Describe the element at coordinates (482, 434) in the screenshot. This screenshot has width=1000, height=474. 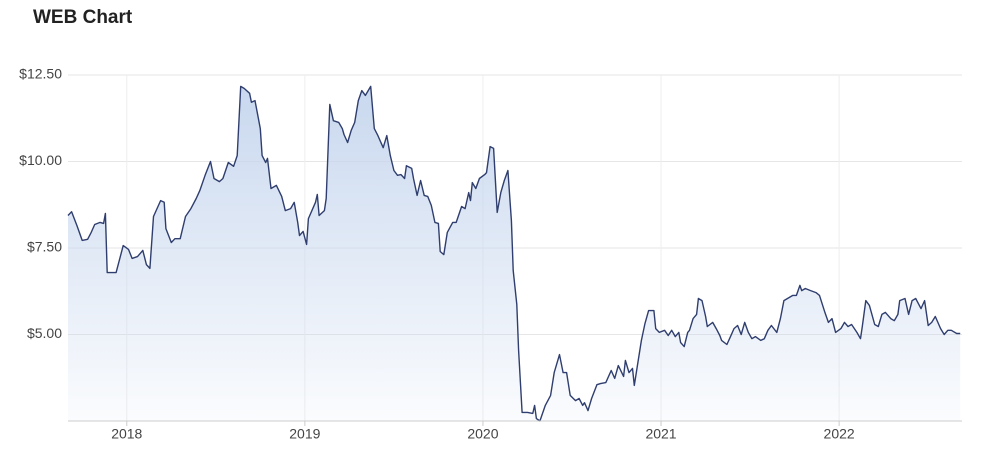
I see `x-tick-label: 2020` at that location.